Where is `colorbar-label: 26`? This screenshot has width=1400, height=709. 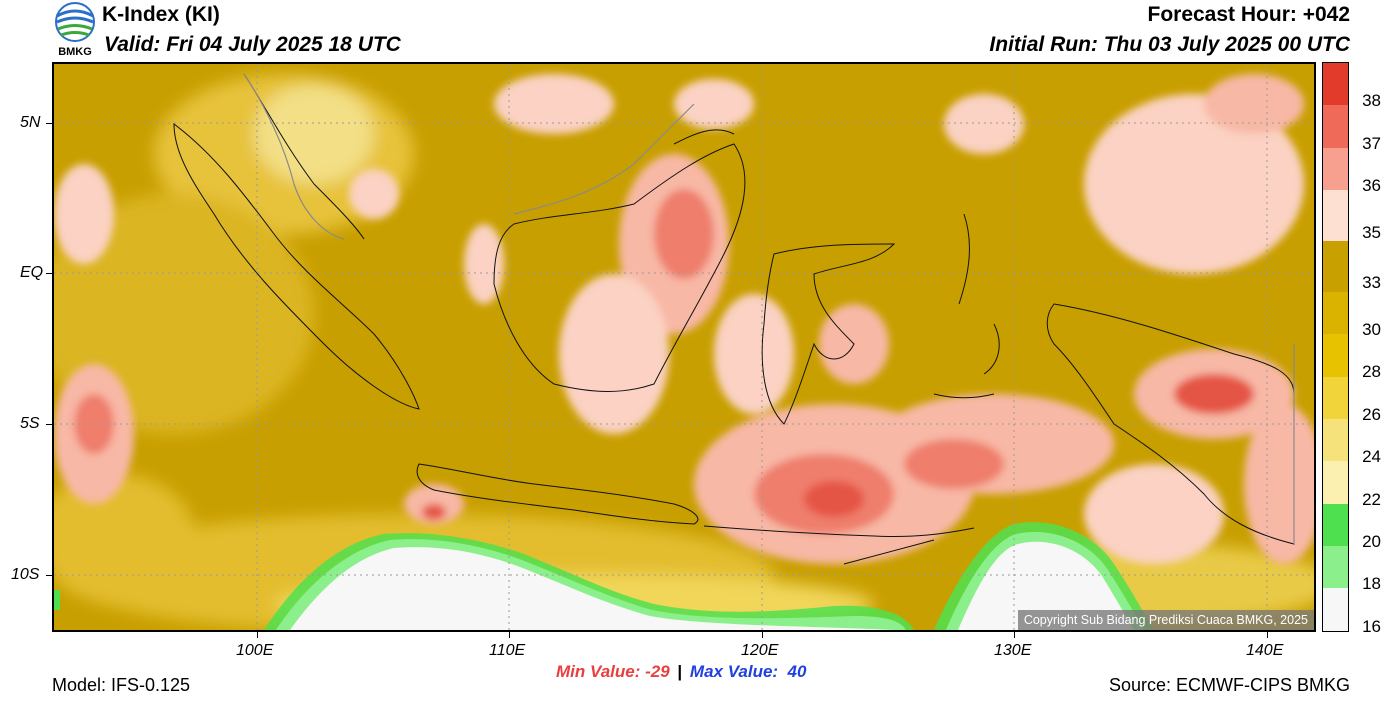
colorbar-label: 26 is located at coordinates (1371, 414).